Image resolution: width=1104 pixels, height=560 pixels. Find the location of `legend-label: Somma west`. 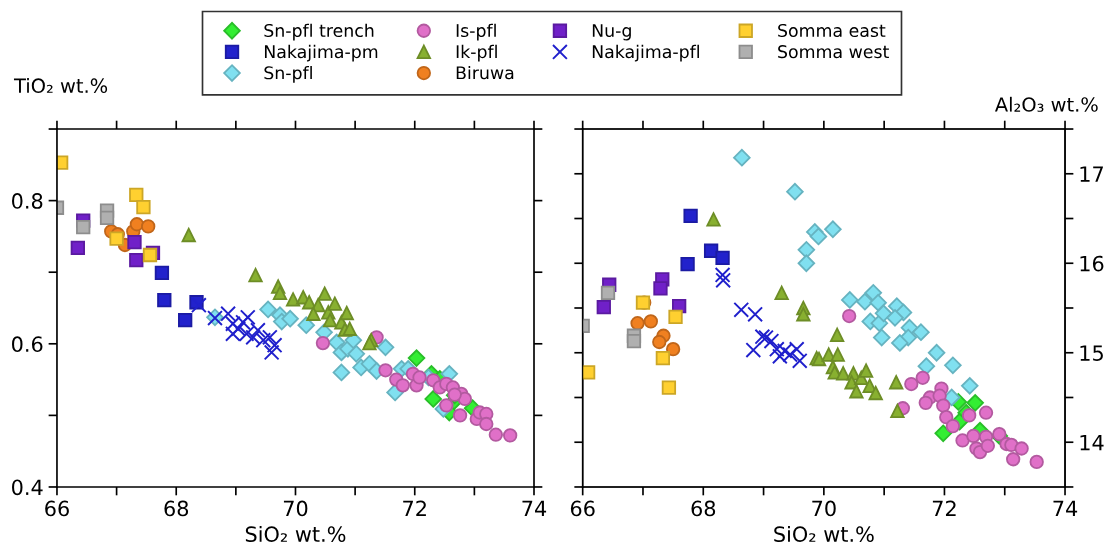

legend-label: Somma west is located at coordinates (833, 52).